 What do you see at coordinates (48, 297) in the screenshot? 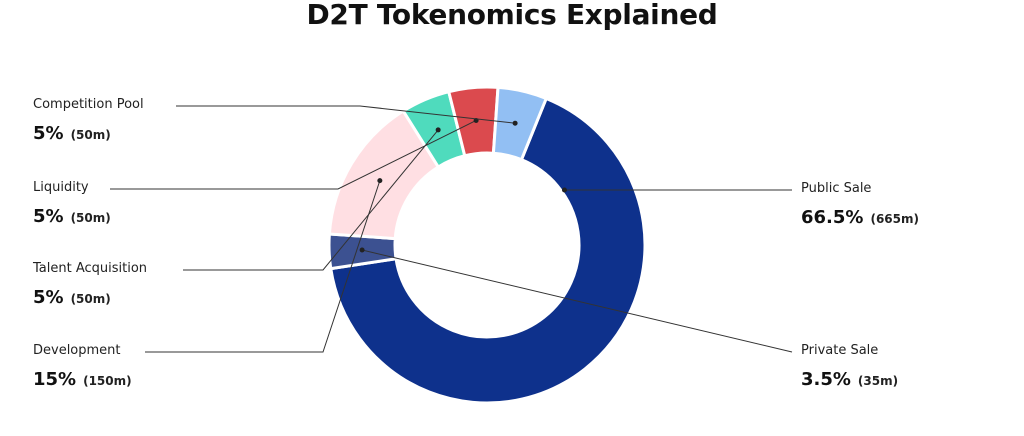
I see `label-percent-talent-acquisition: 5%` at bounding box center [48, 297].